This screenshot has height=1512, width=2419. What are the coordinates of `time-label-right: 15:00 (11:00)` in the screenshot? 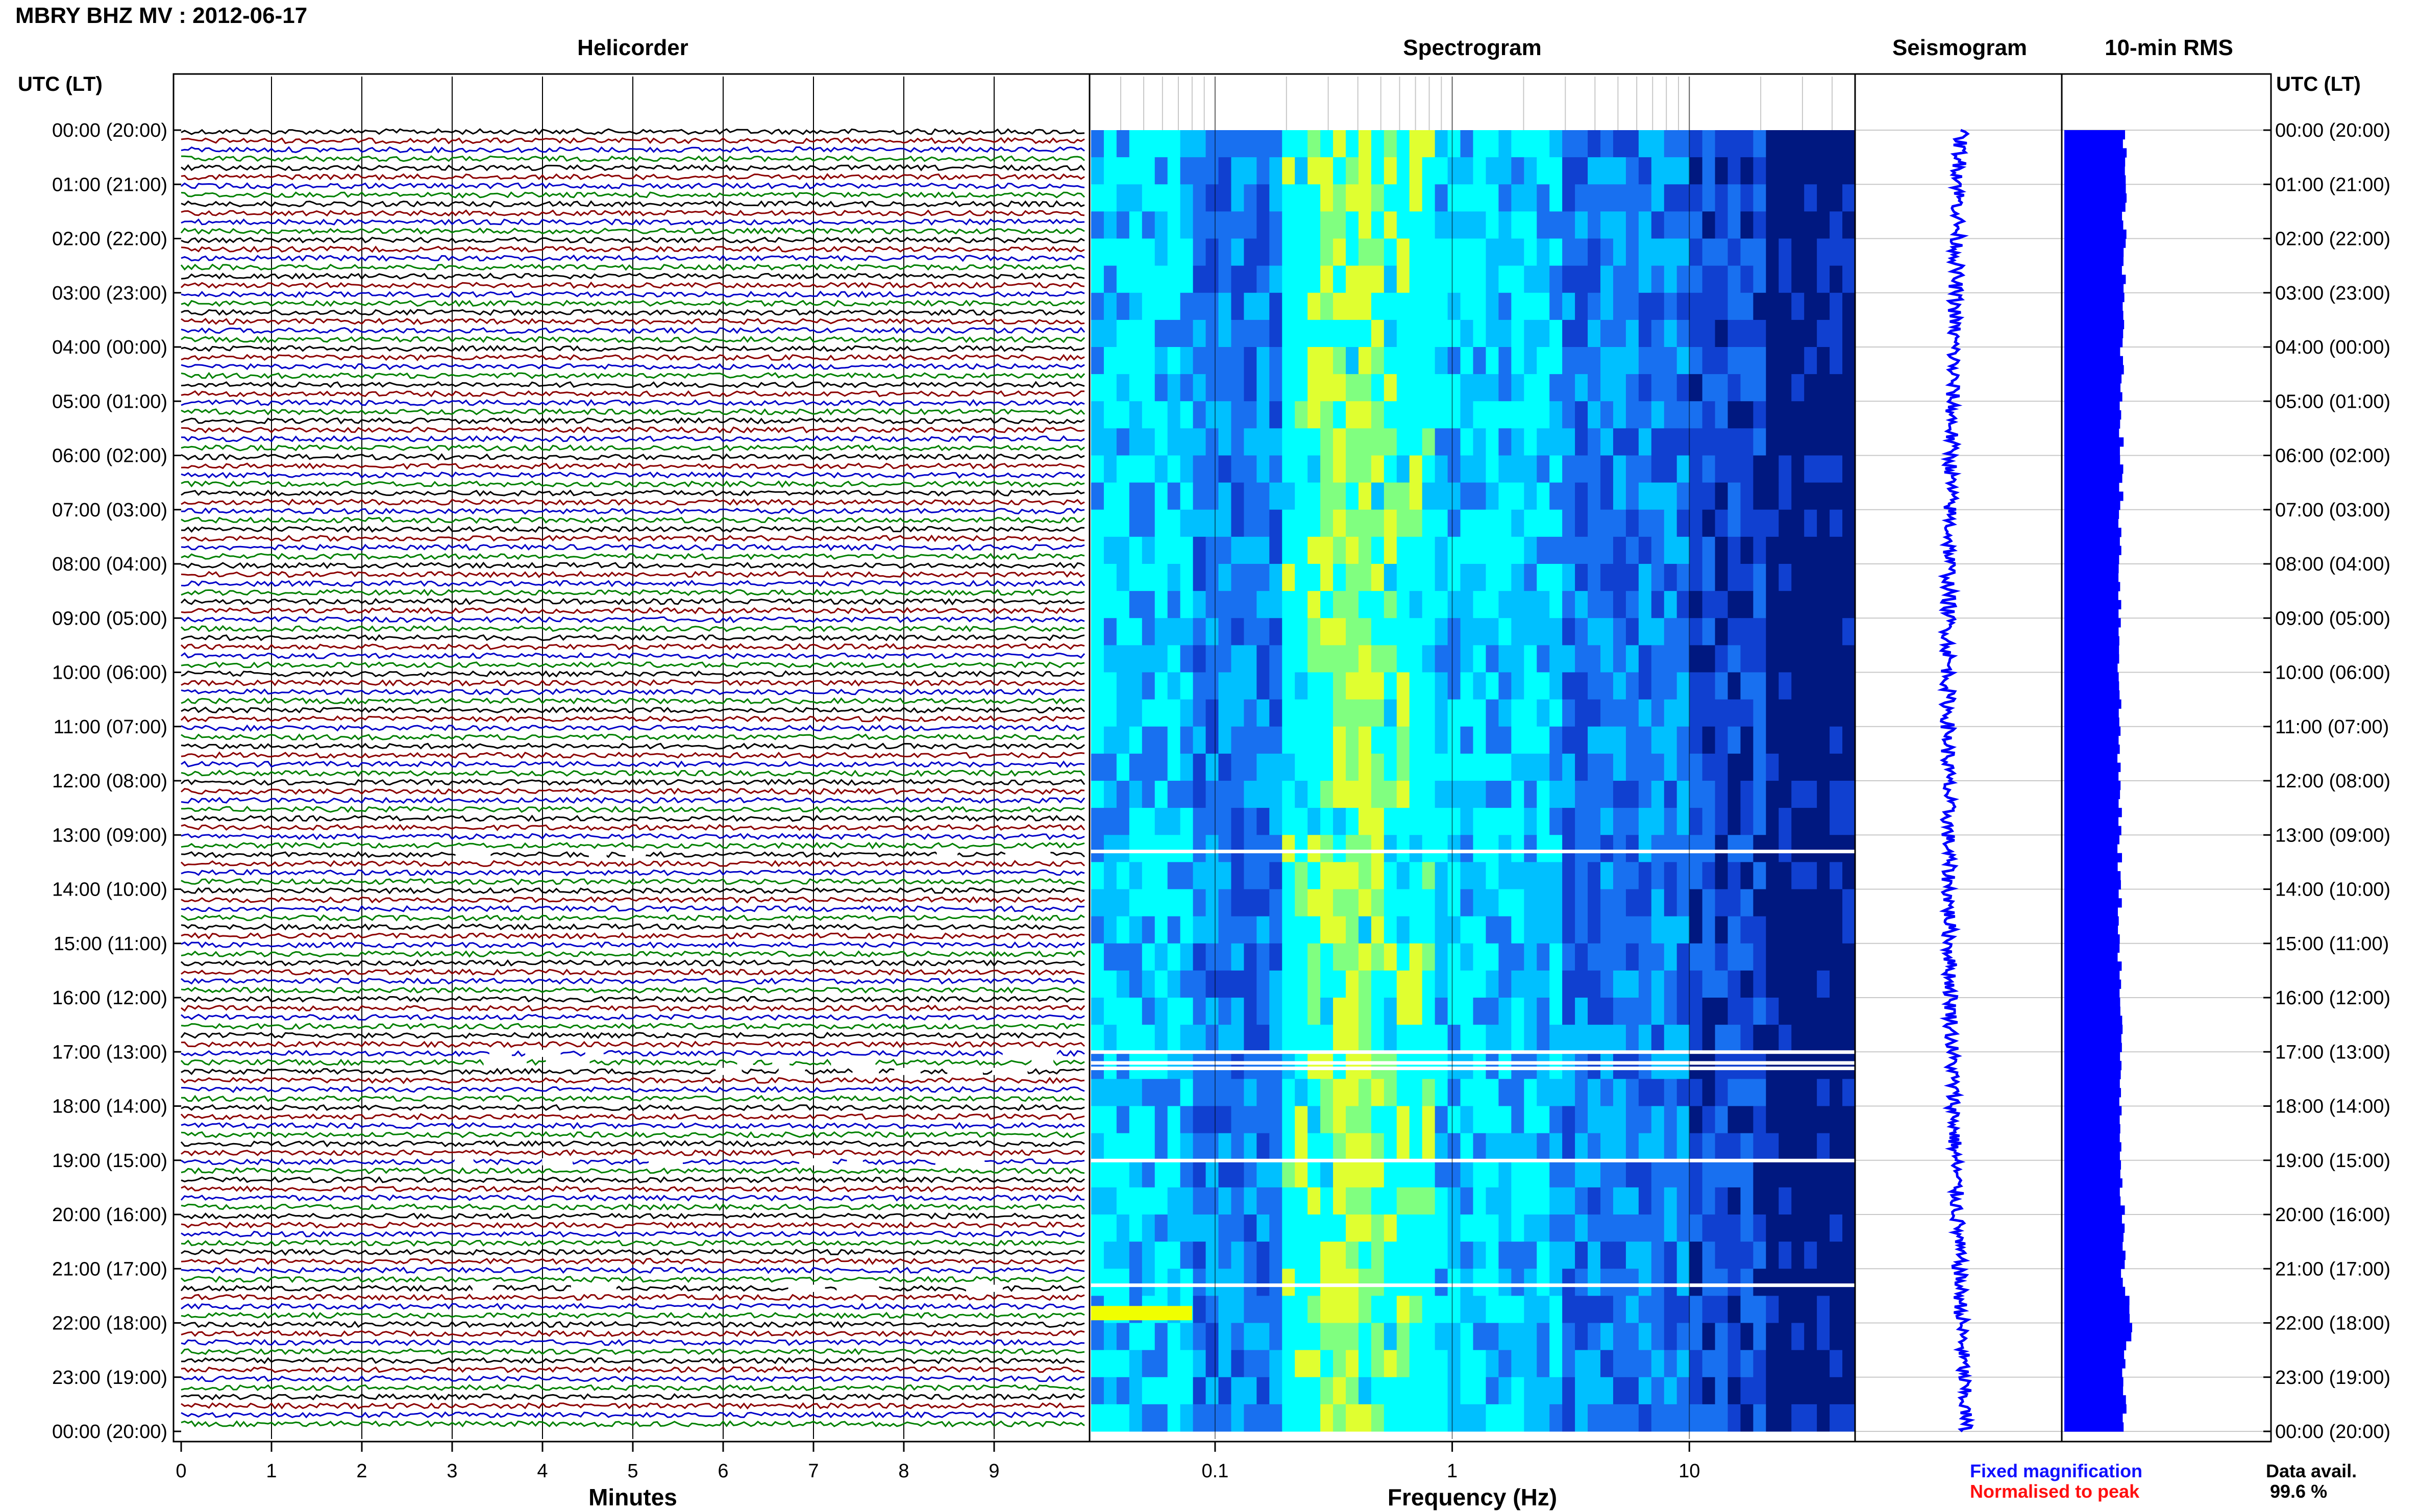 It's located at (2332, 944).